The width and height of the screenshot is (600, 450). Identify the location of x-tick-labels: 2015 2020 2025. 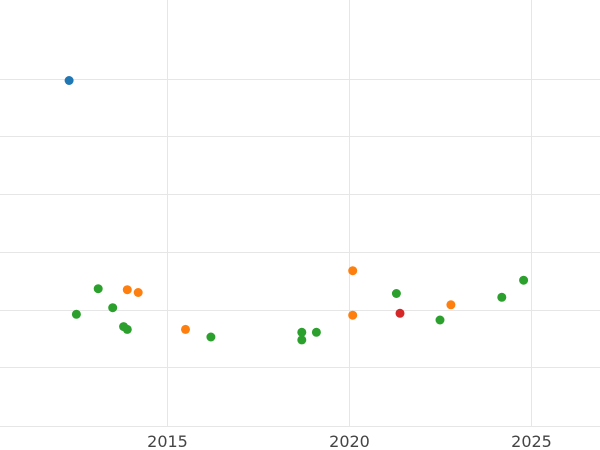
(349, 441).